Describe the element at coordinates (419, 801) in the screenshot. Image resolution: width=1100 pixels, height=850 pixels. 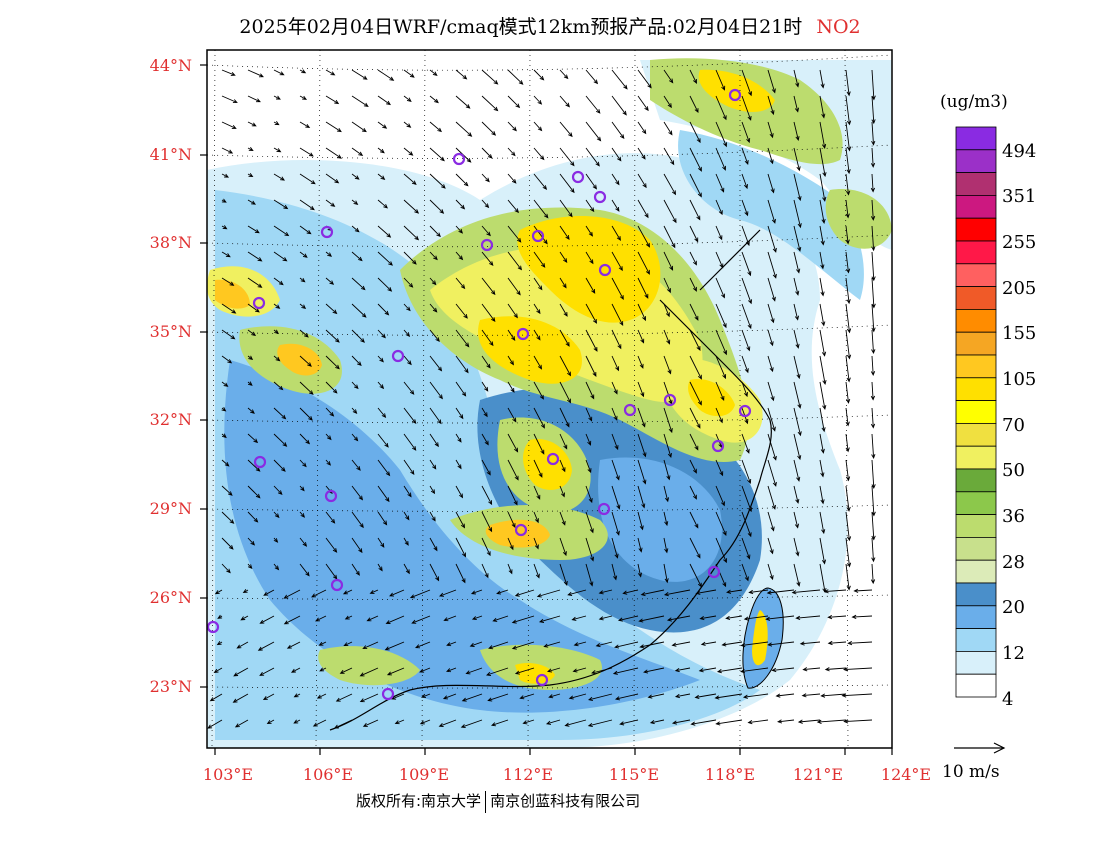
I see `copyright-left: 版权所有:南京大学` at that location.